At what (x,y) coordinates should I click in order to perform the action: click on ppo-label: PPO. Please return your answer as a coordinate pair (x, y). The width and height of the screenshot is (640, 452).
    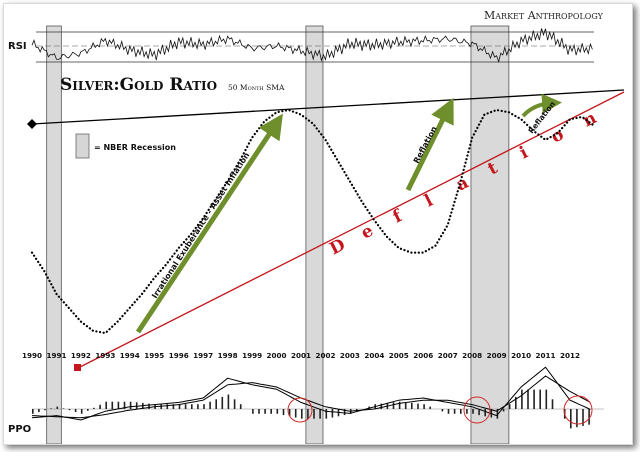
    Looking at the image, I should click on (19, 429).